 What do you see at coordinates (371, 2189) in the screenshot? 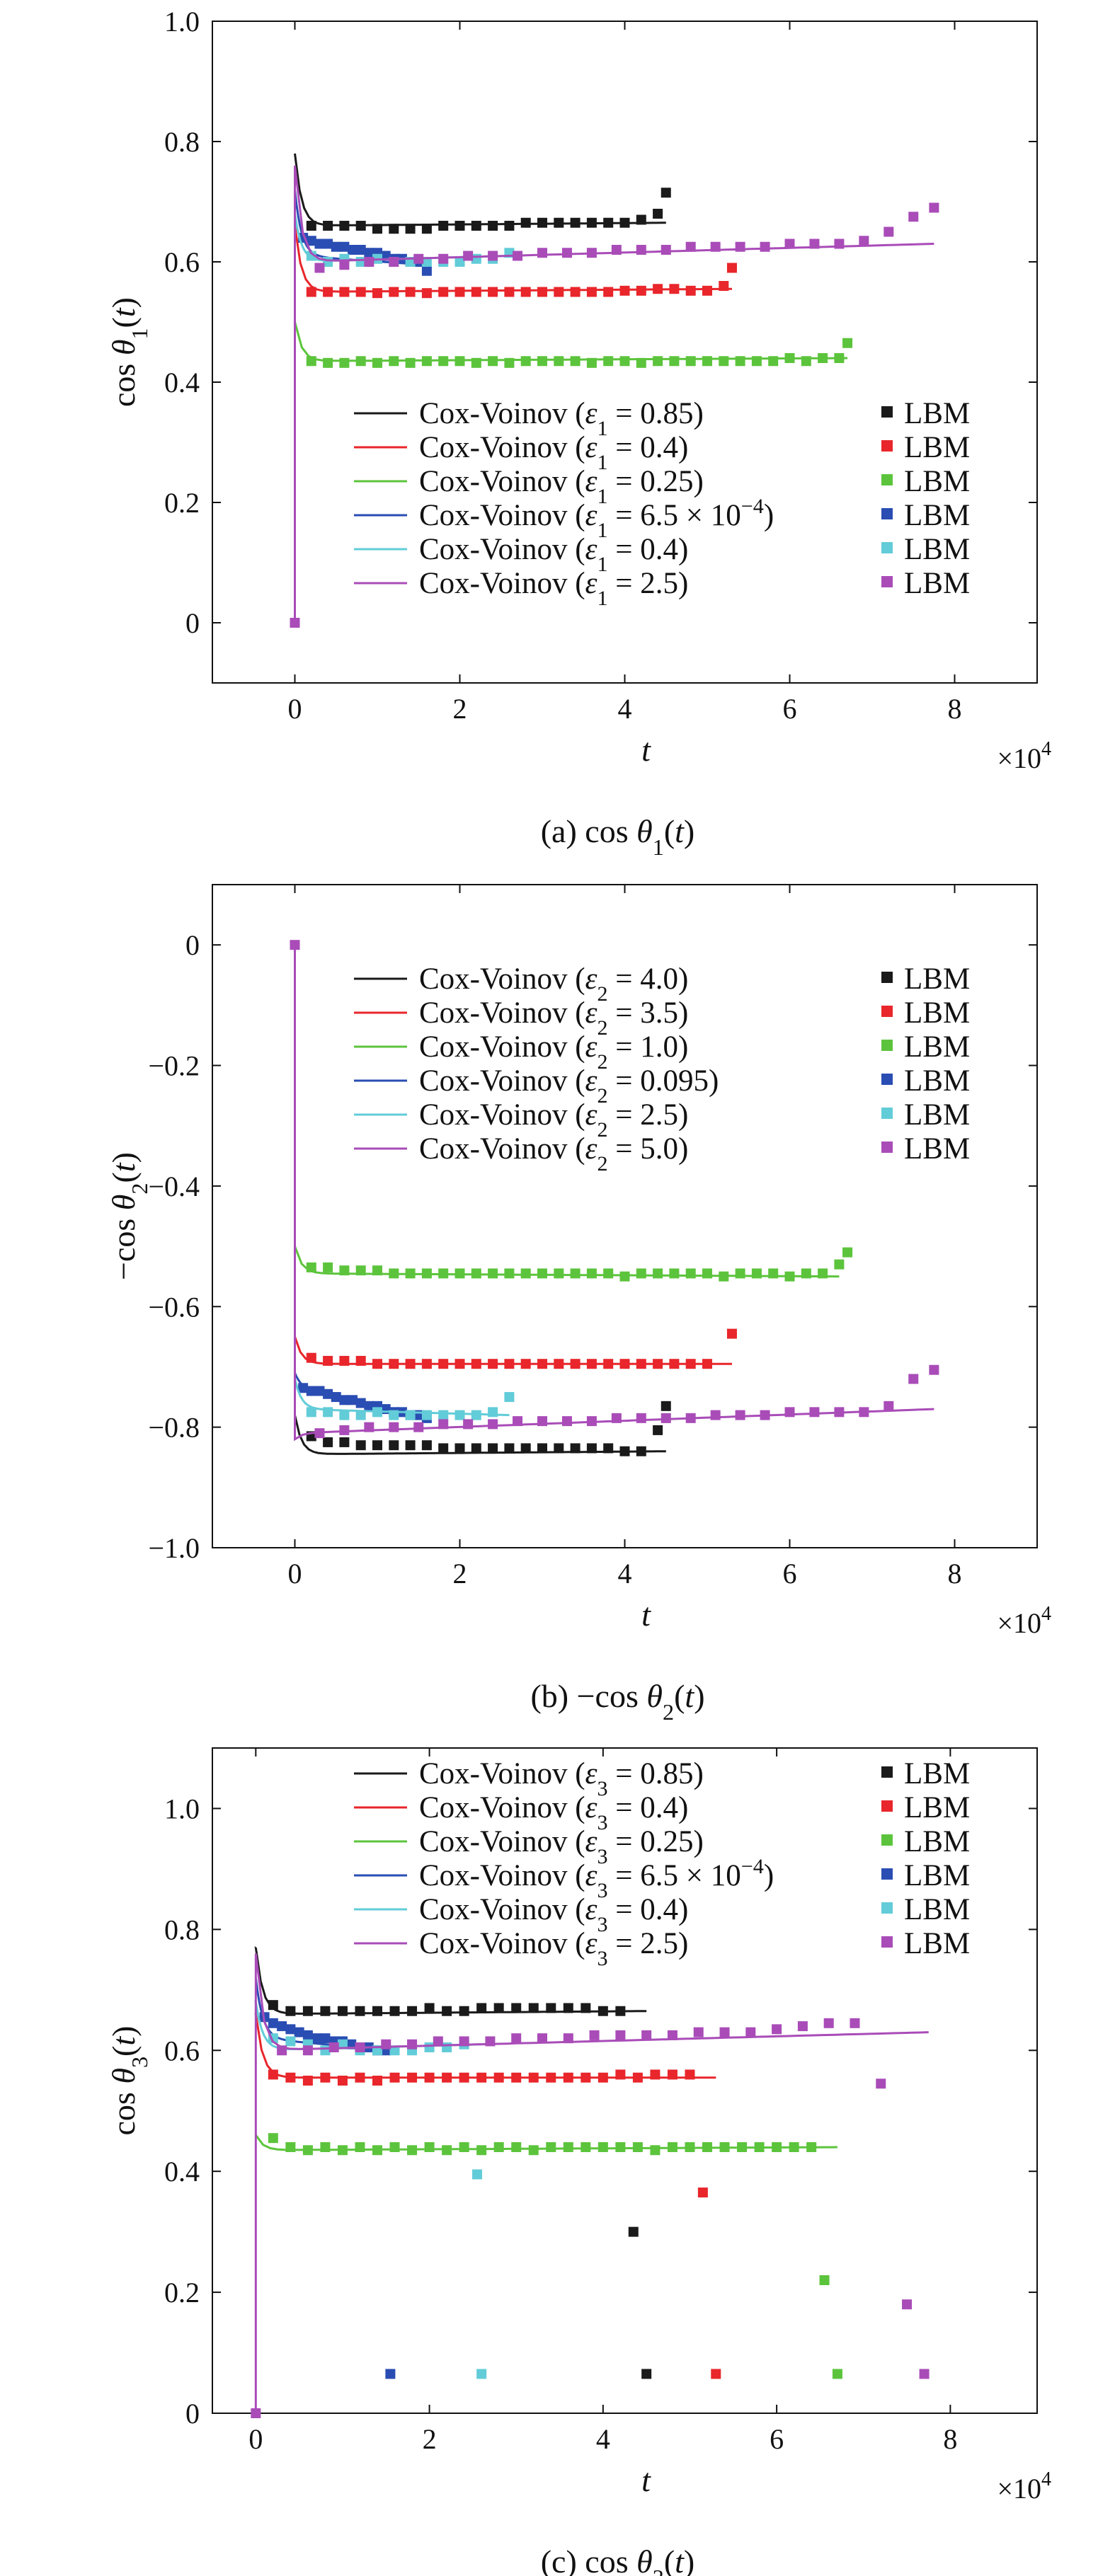
I see `series-cyan` at bounding box center [371, 2189].